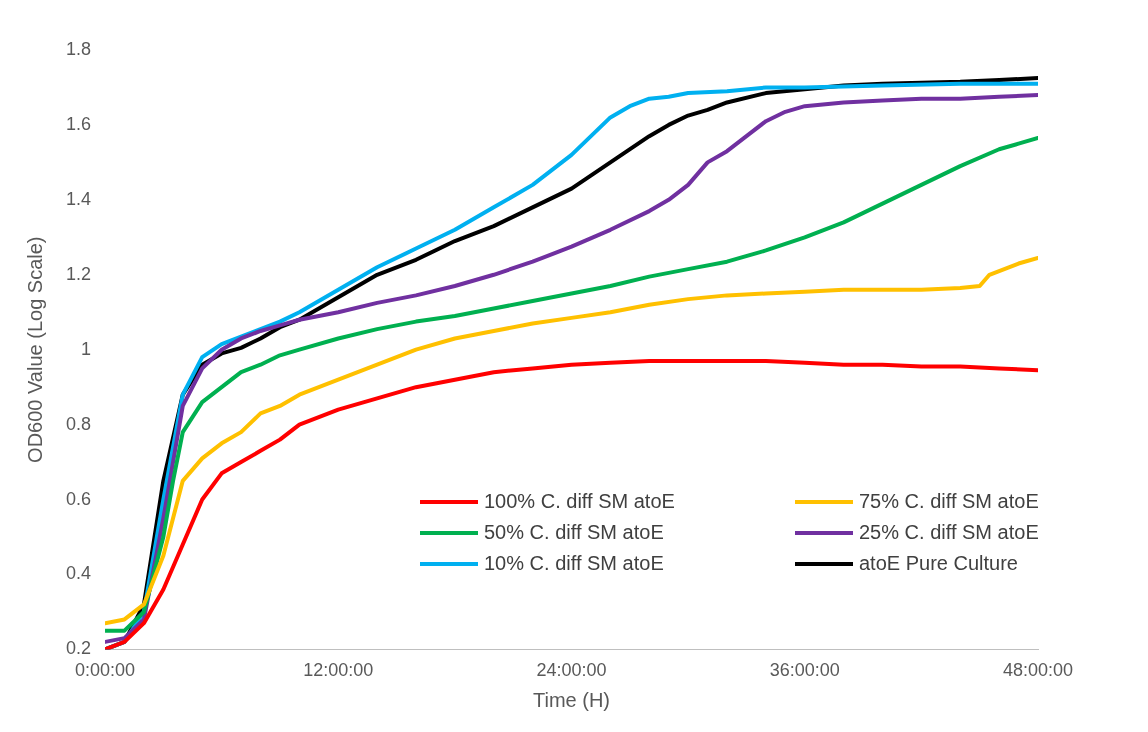  What do you see at coordinates (78, 423) in the screenshot?
I see `y-tick-label: 0.8` at bounding box center [78, 423].